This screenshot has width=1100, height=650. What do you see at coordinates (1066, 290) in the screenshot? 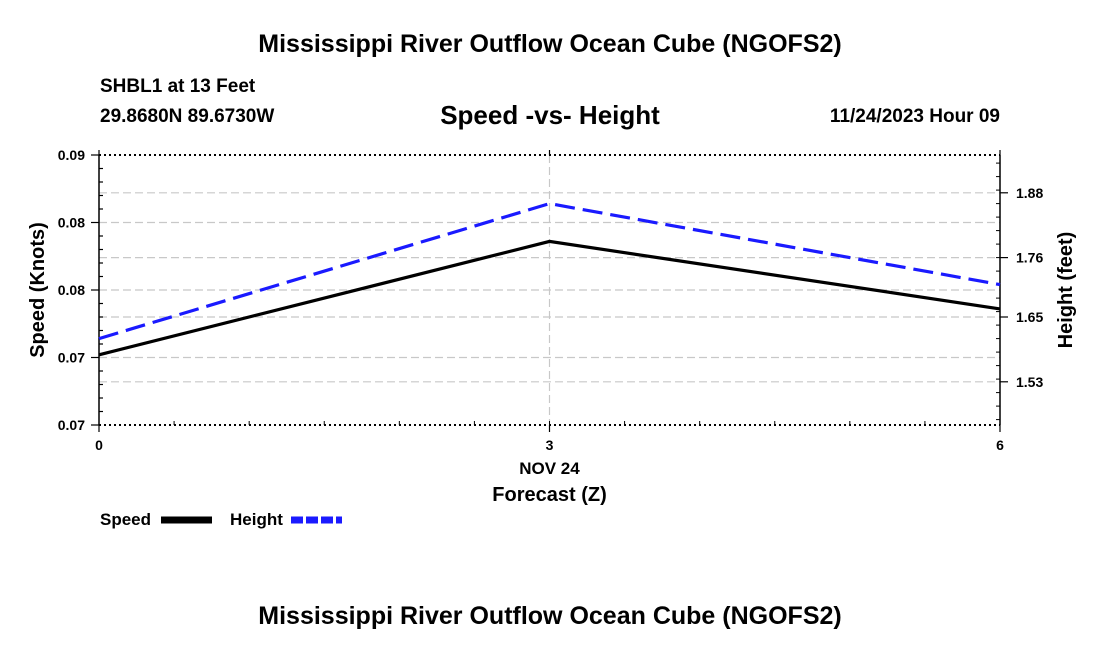
I see `y2-axis-label: Height (feet)` at bounding box center [1066, 290].